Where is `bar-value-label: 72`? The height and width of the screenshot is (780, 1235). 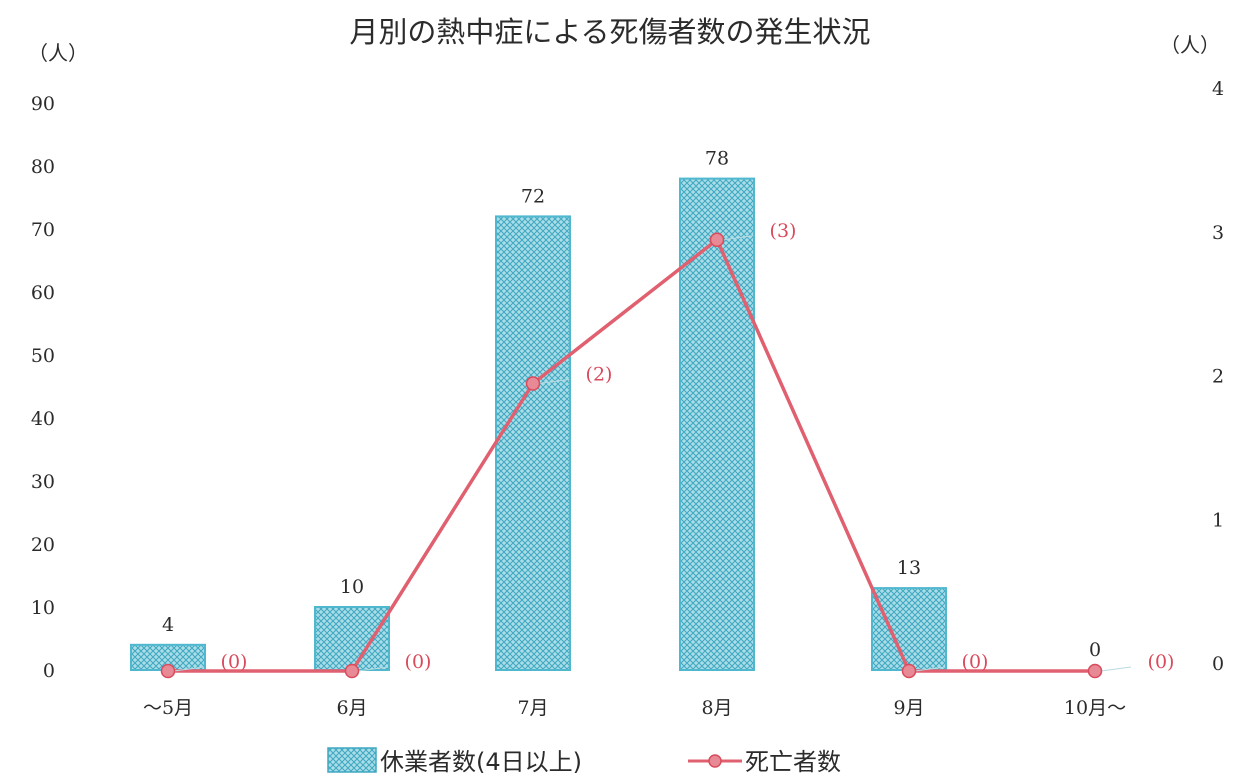 bar-value-label: 72 is located at coordinates (533, 196).